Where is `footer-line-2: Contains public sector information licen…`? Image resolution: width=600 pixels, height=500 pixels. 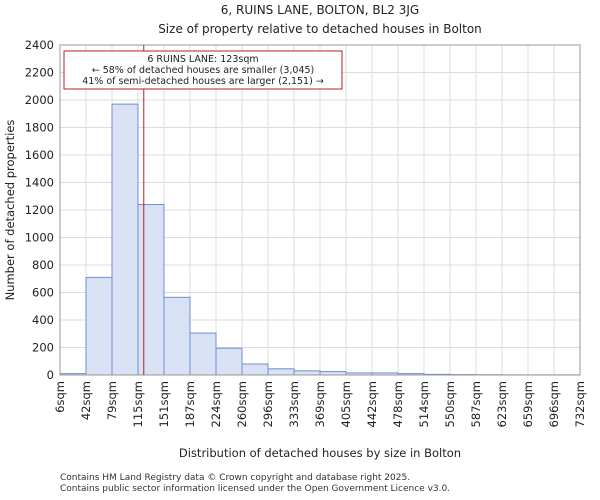 footer-line-2: Contains public sector information licen… is located at coordinates (255, 489).